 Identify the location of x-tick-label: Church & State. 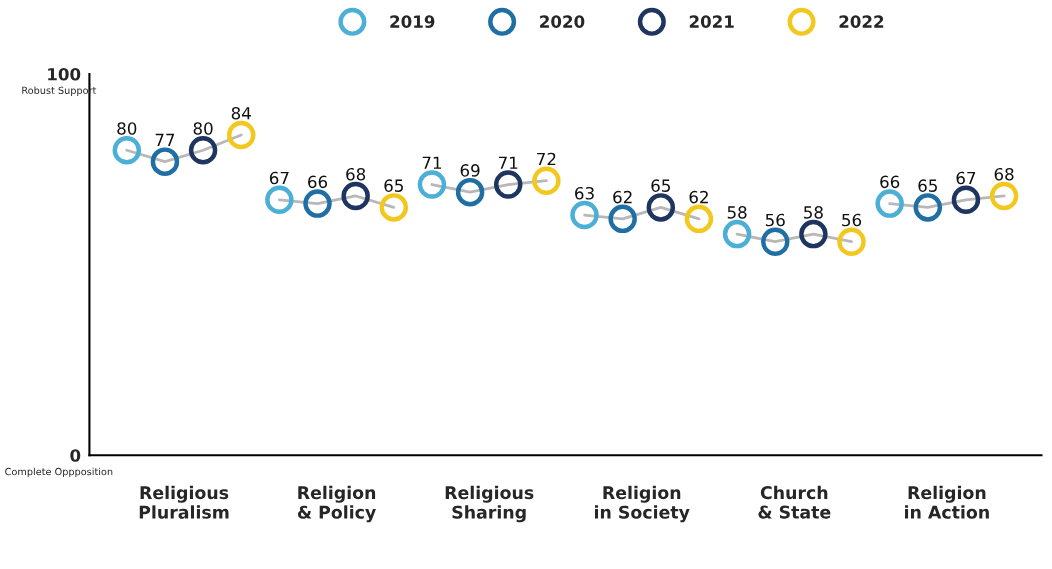
(794, 502).